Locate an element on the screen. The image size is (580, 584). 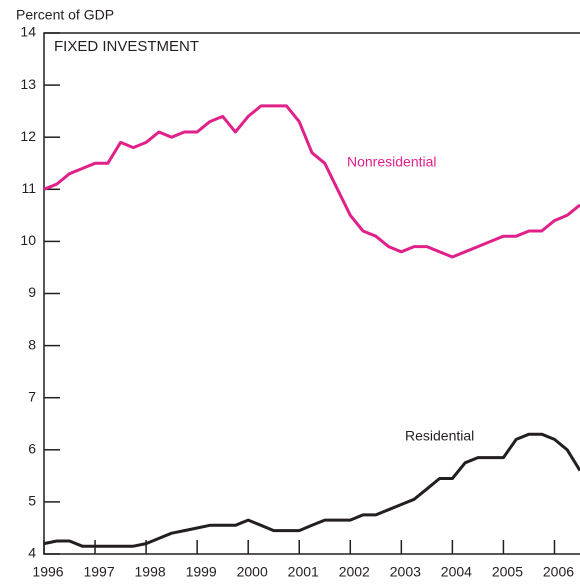
x-tick-label: 2004 is located at coordinates (456, 572).